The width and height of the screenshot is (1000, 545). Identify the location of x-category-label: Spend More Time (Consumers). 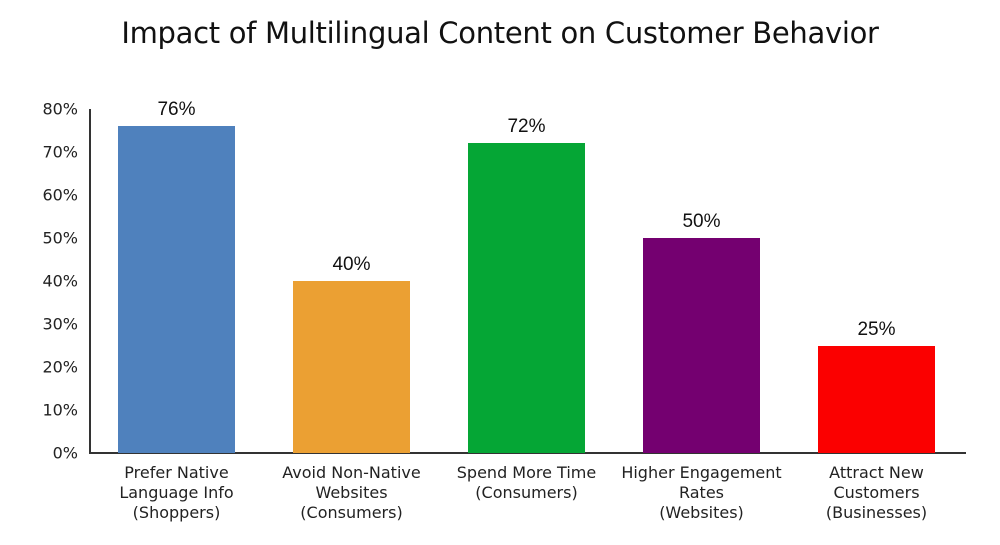
(526, 482).